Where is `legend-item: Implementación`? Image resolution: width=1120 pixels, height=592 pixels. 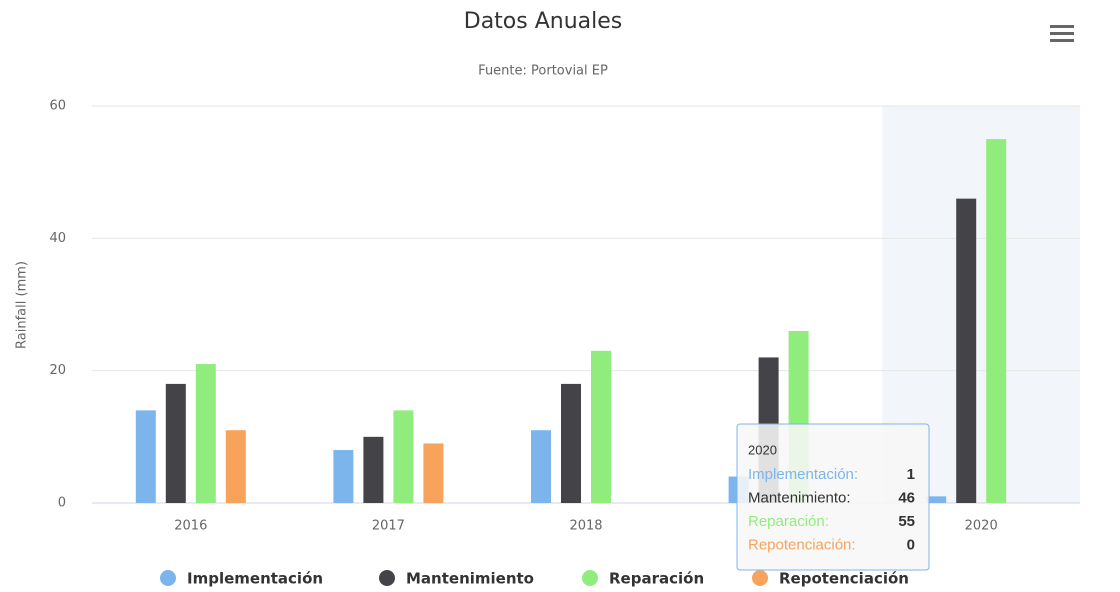
legend-item: Implementación is located at coordinates (241, 579).